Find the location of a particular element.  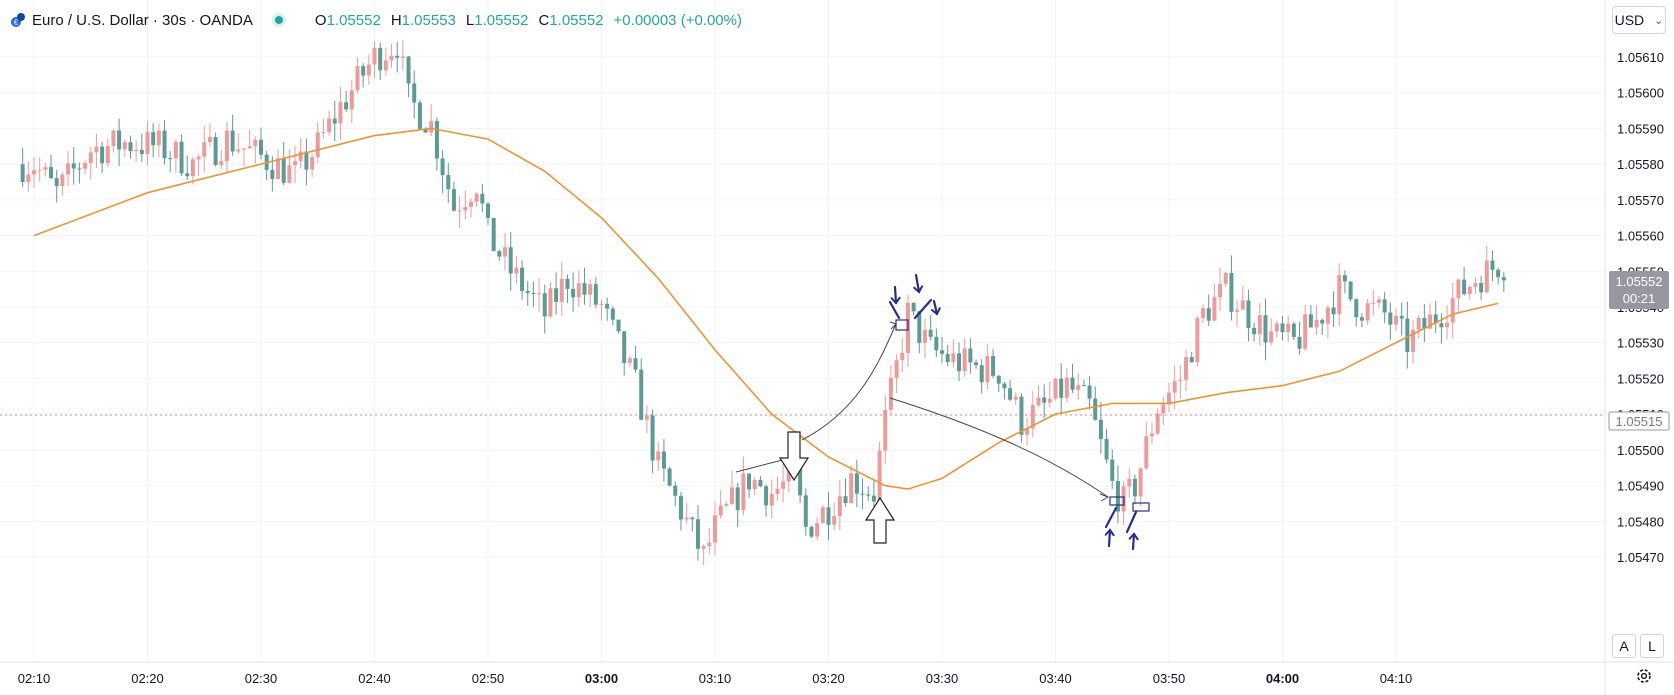

low-value: 1.05552 is located at coordinates (501, 20).